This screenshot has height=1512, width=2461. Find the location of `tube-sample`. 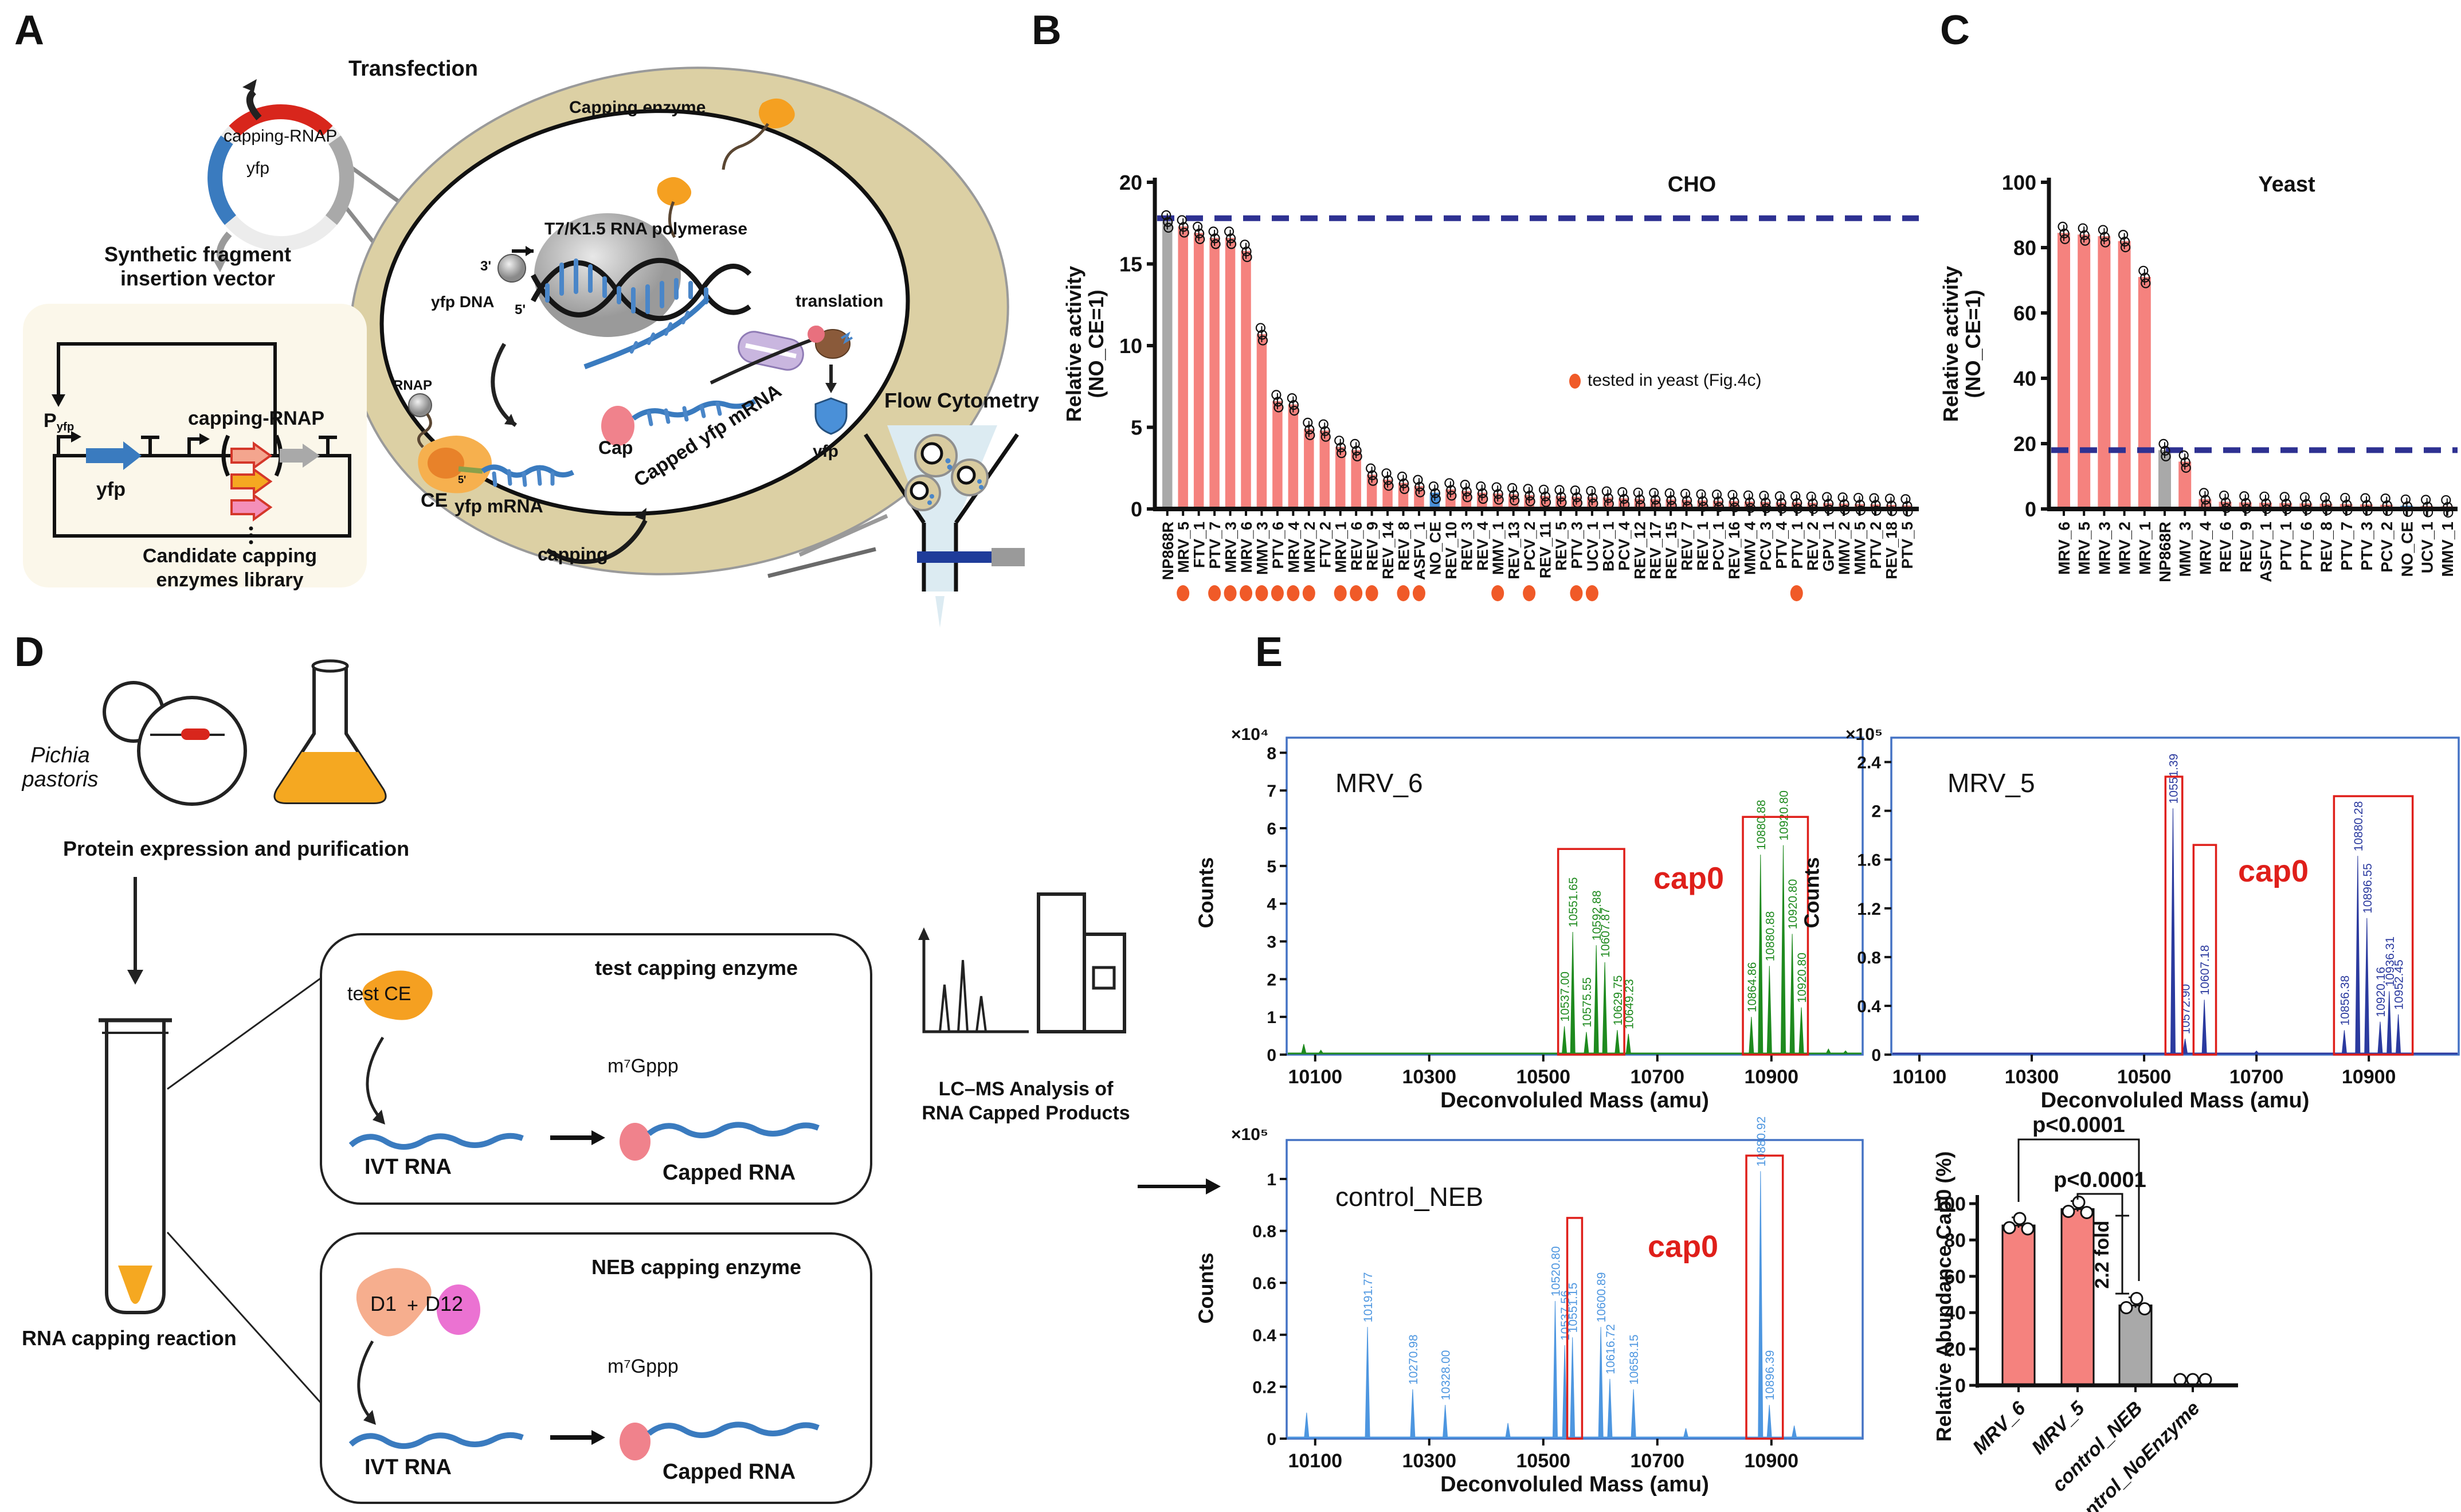

tube-sample is located at coordinates (135, 1285).